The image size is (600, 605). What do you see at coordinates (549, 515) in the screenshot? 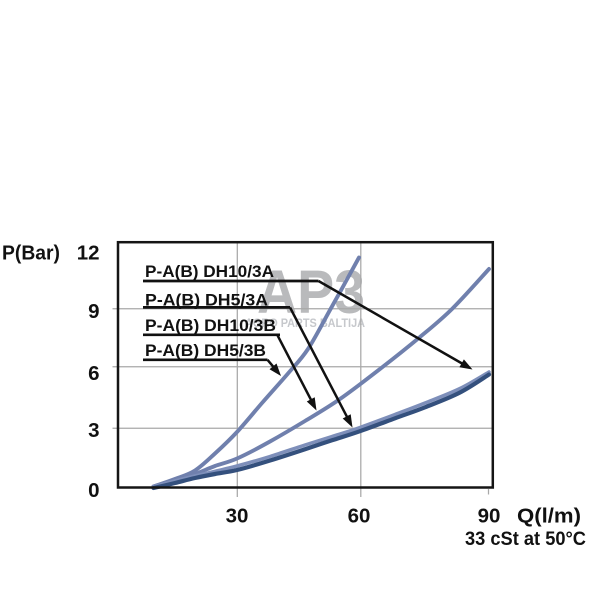
I see `svg-text: Q(l/m)` at bounding box center [549, 515].